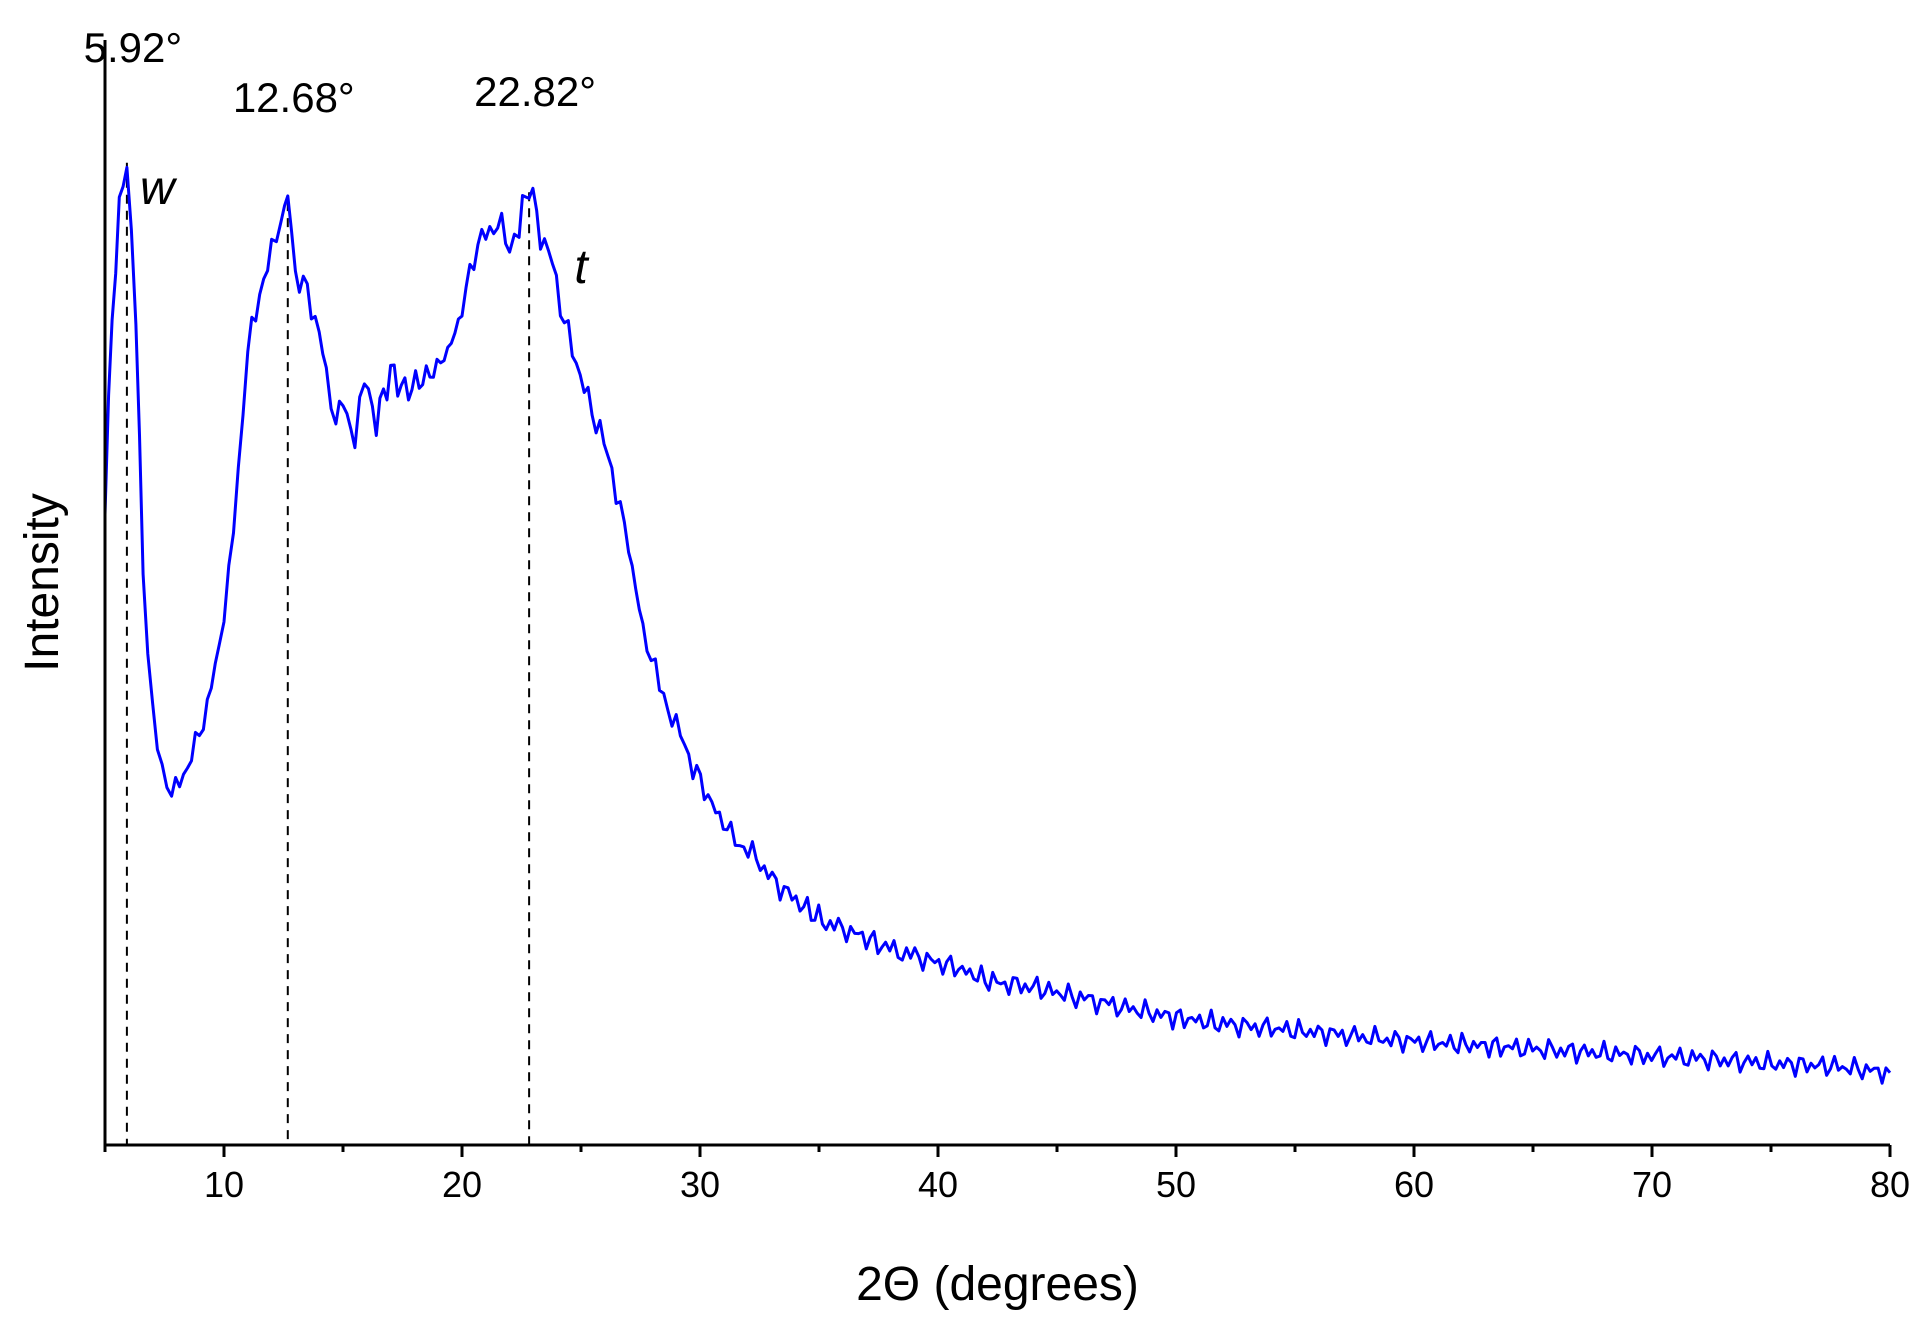  What do you see at coordinates (997, 1284) in the screenshot?
I see `x-axis-title: 2Θ (degrees)` at bounding box center [997, 1284].